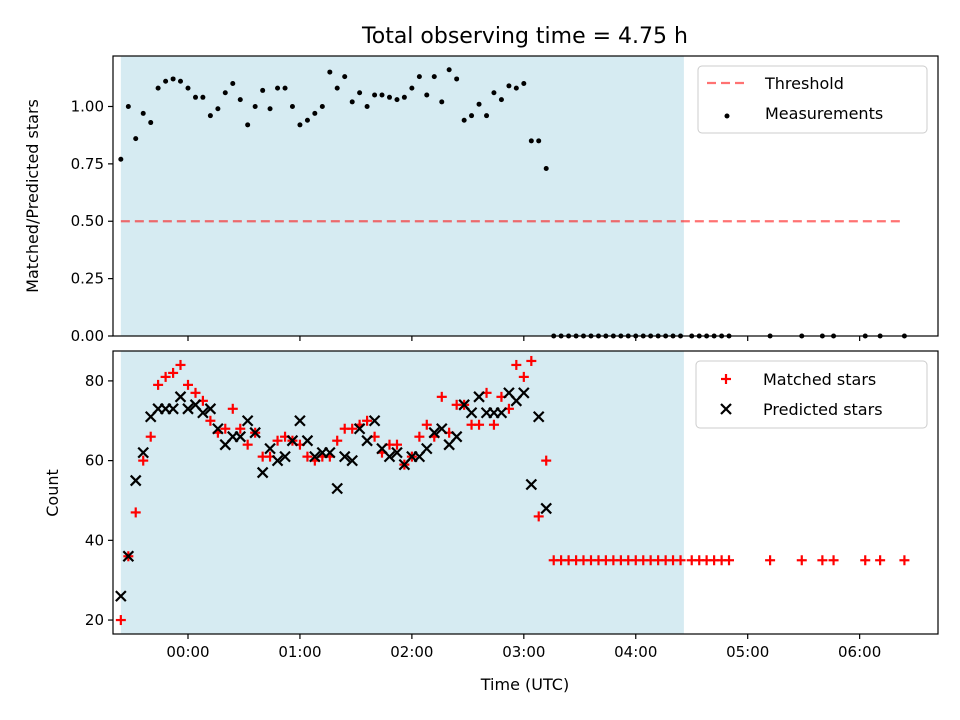  What do you see at coordinates (87, 106) in the screenshot?
I see `top-ytick-label: 1.00` at bounding box center [87, 106].